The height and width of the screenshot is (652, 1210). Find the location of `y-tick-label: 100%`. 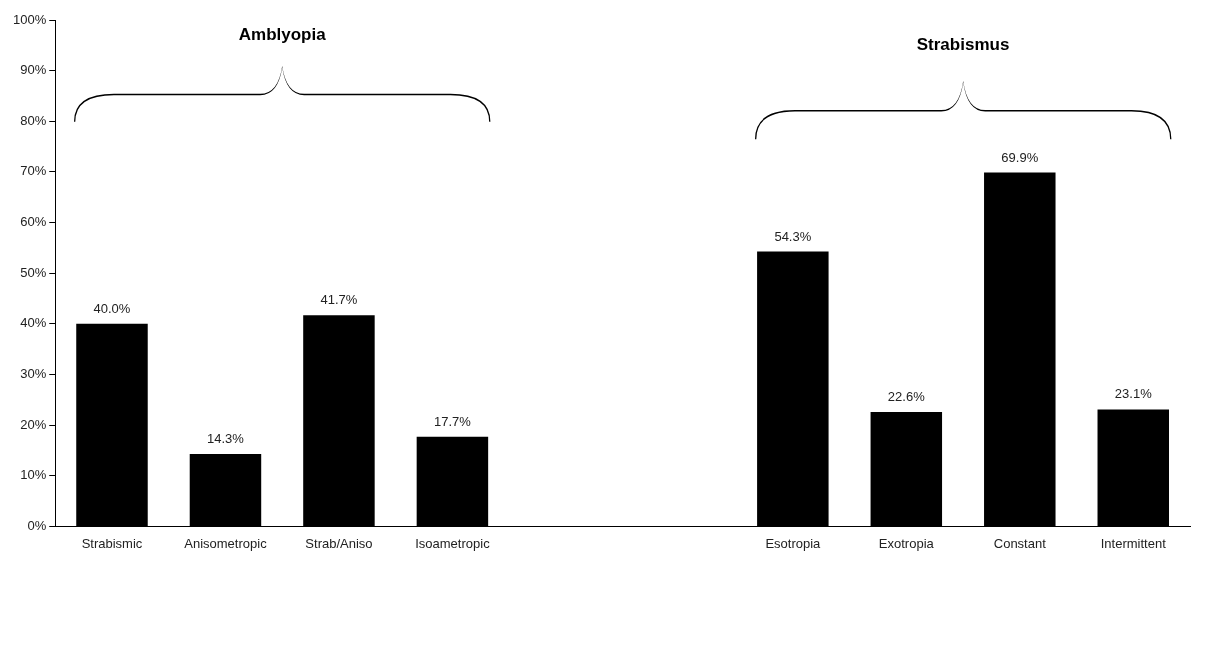

y-tick-label: 100% is located at coordinates (30, 19).